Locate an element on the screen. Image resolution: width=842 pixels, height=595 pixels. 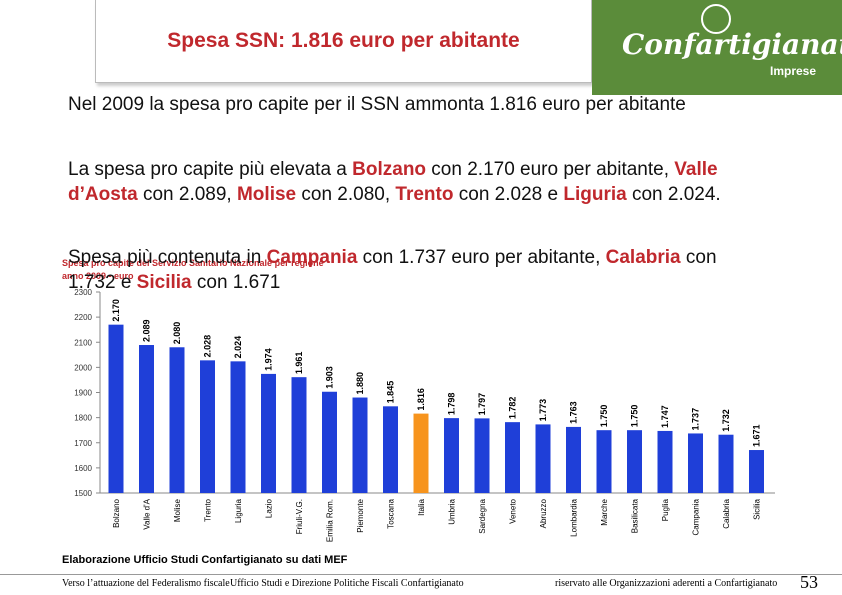
value-label: 2.089 is located at coordinates (147, 330).